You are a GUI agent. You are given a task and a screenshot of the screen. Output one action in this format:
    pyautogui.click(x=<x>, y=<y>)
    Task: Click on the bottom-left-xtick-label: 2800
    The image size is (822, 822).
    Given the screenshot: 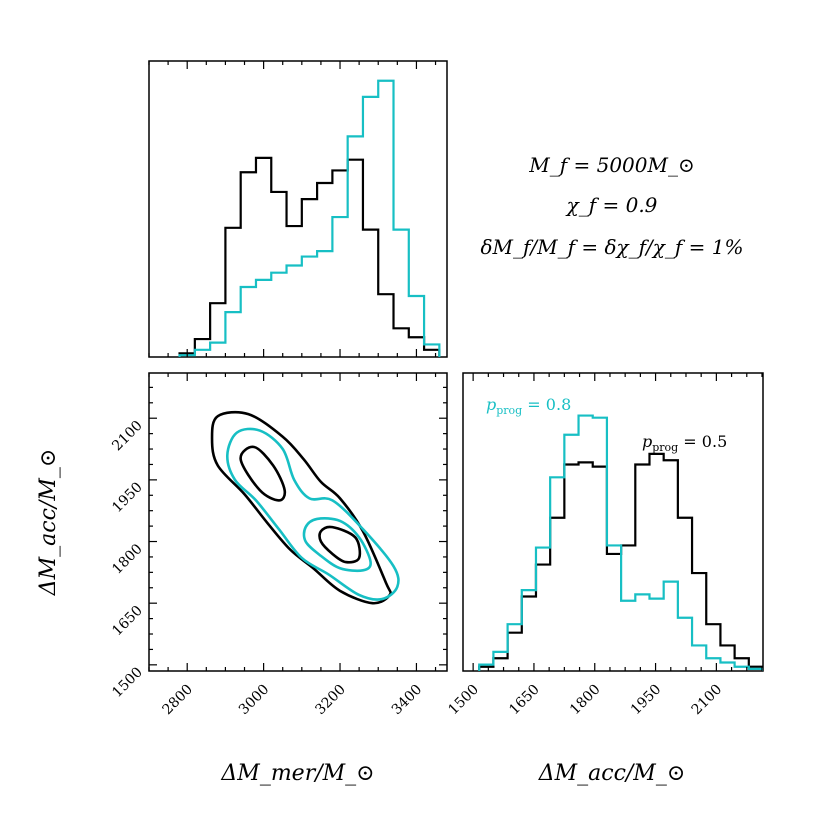 What is the action you would take?
    pyautogui.click(x=178, y=700)
    